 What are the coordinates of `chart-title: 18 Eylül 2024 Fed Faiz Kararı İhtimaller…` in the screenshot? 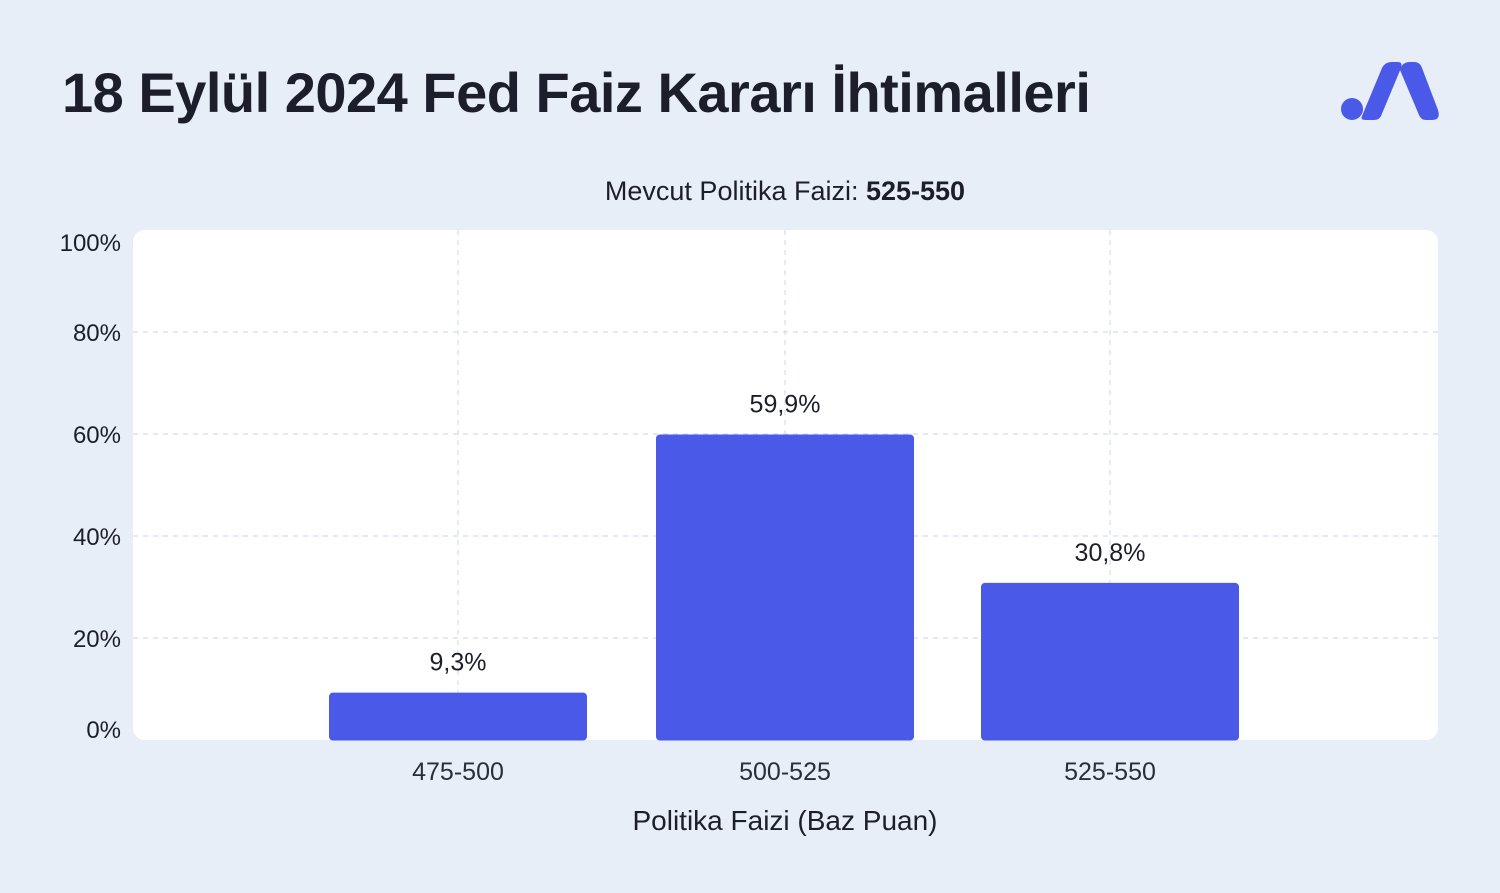 It's located at (576, 92).